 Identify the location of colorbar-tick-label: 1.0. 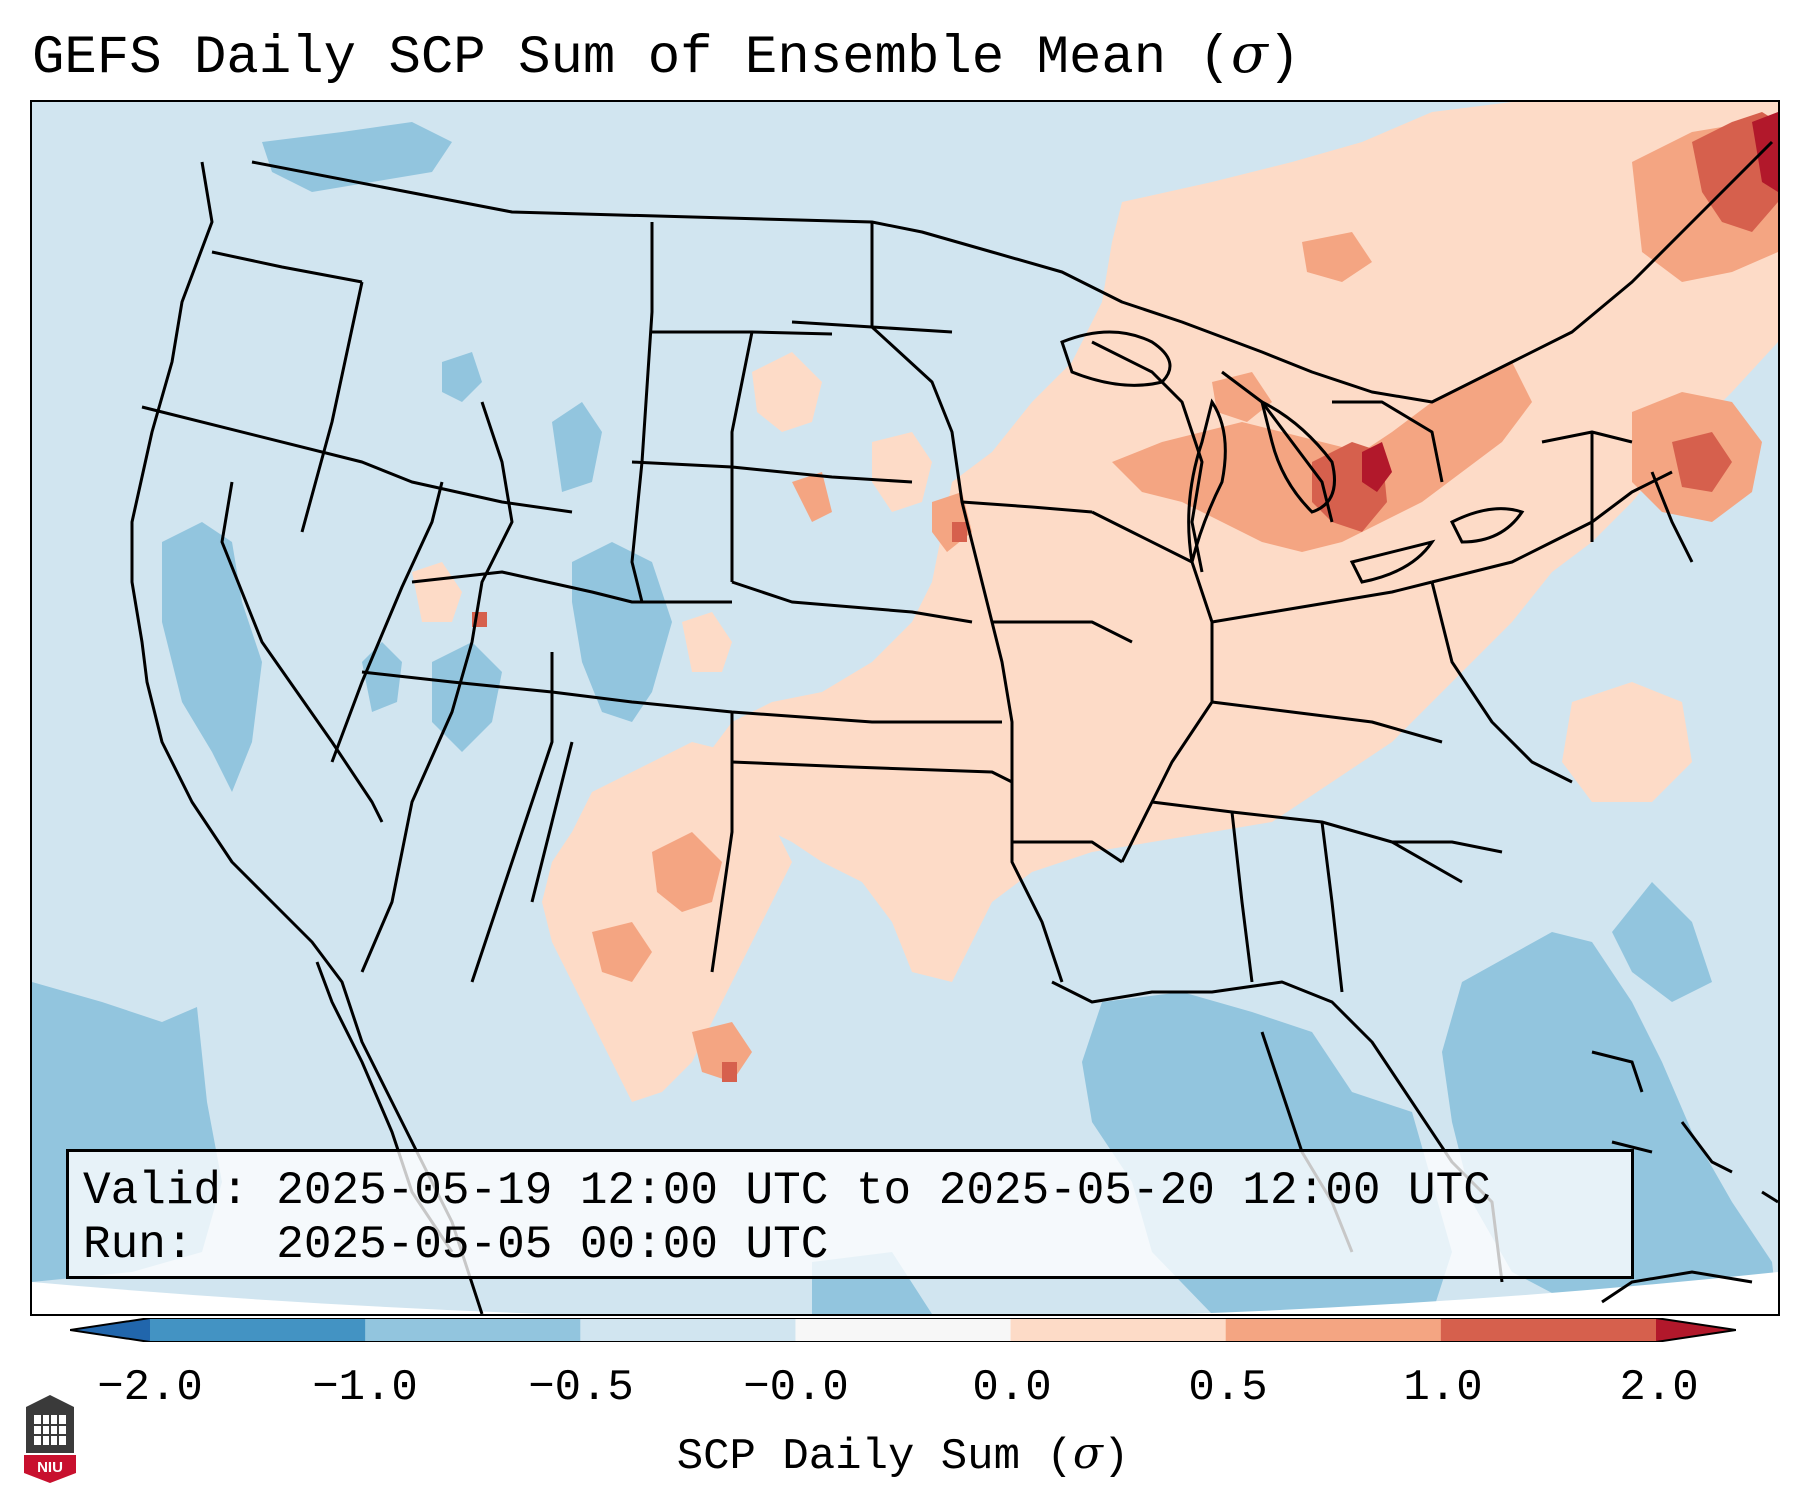
(1443, 1388).